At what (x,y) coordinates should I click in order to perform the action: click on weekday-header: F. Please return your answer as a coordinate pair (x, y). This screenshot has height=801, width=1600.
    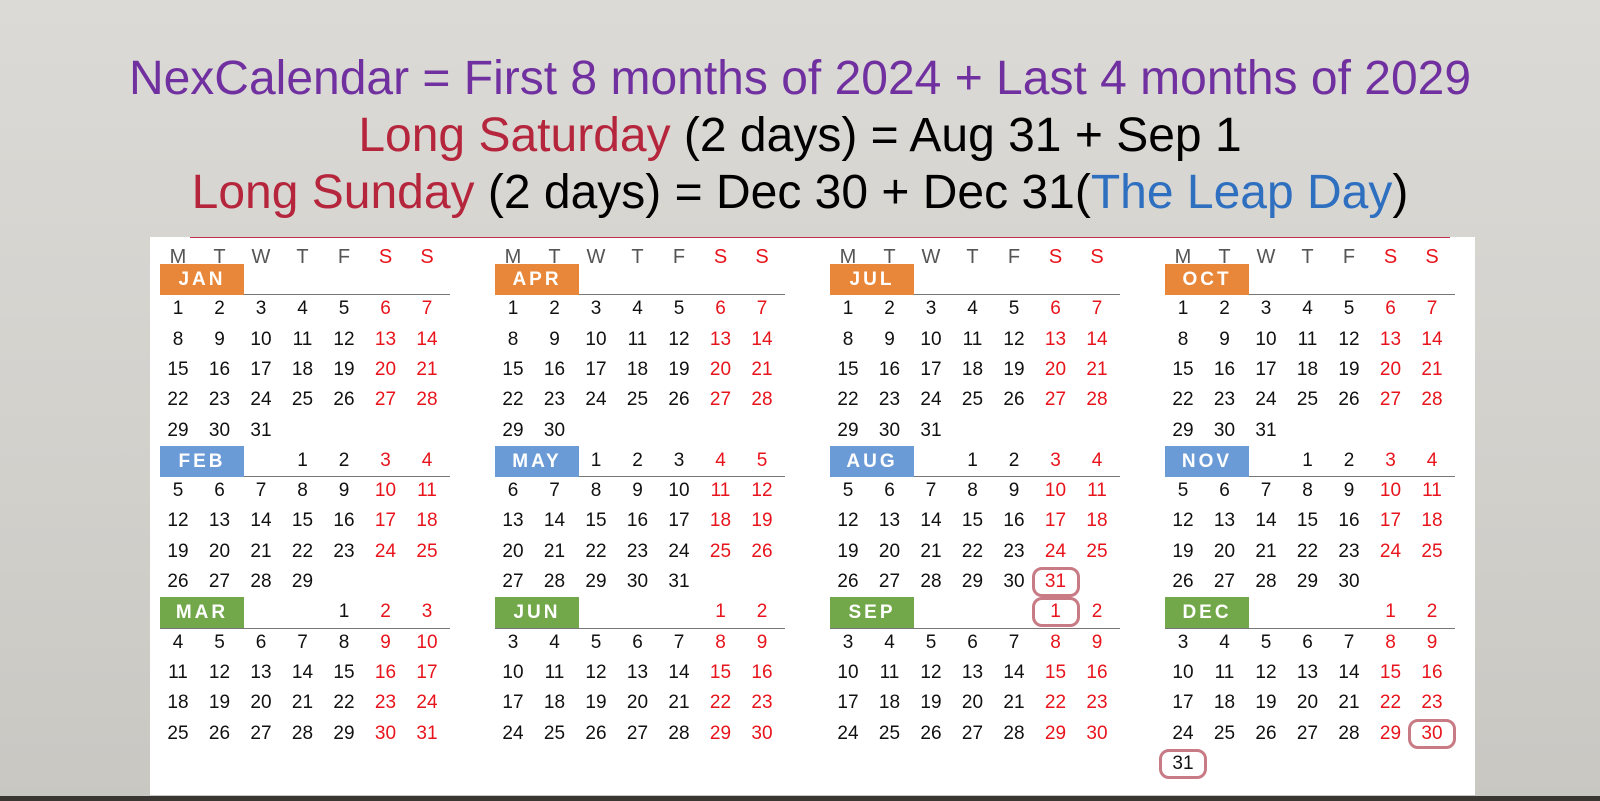
    Looking at the image, I should click on (679, 257).